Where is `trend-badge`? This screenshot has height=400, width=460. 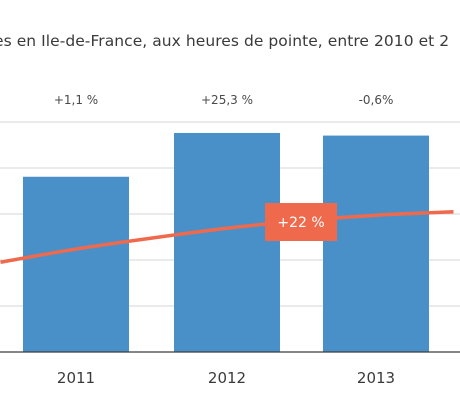 trend-badge is located at coordinates (301, 222).